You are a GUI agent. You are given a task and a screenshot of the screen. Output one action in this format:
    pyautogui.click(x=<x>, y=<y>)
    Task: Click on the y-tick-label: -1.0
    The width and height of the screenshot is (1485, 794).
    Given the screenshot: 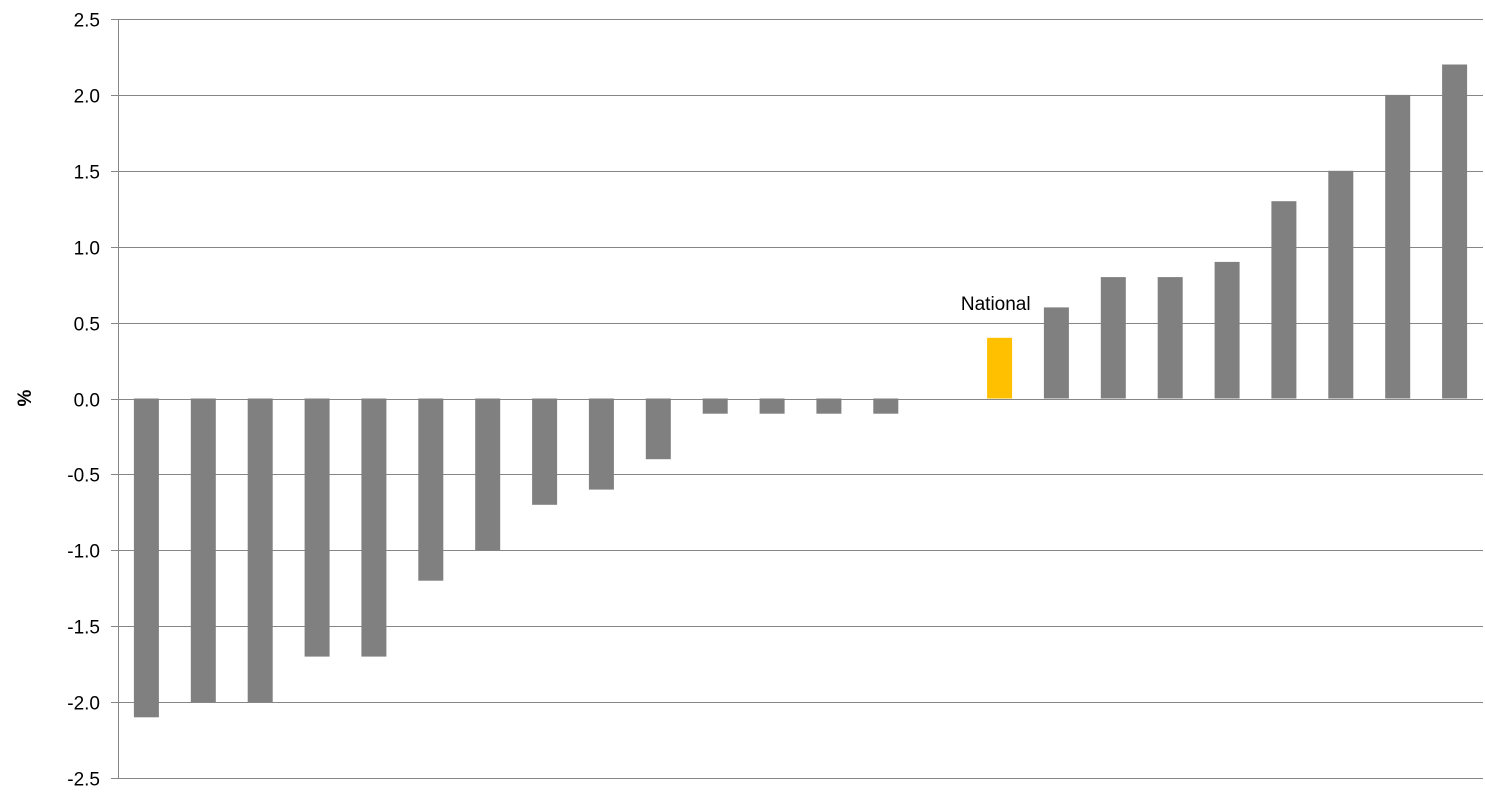 What is the action you would take?
    pyautogui.click(x=83, y=552)
    